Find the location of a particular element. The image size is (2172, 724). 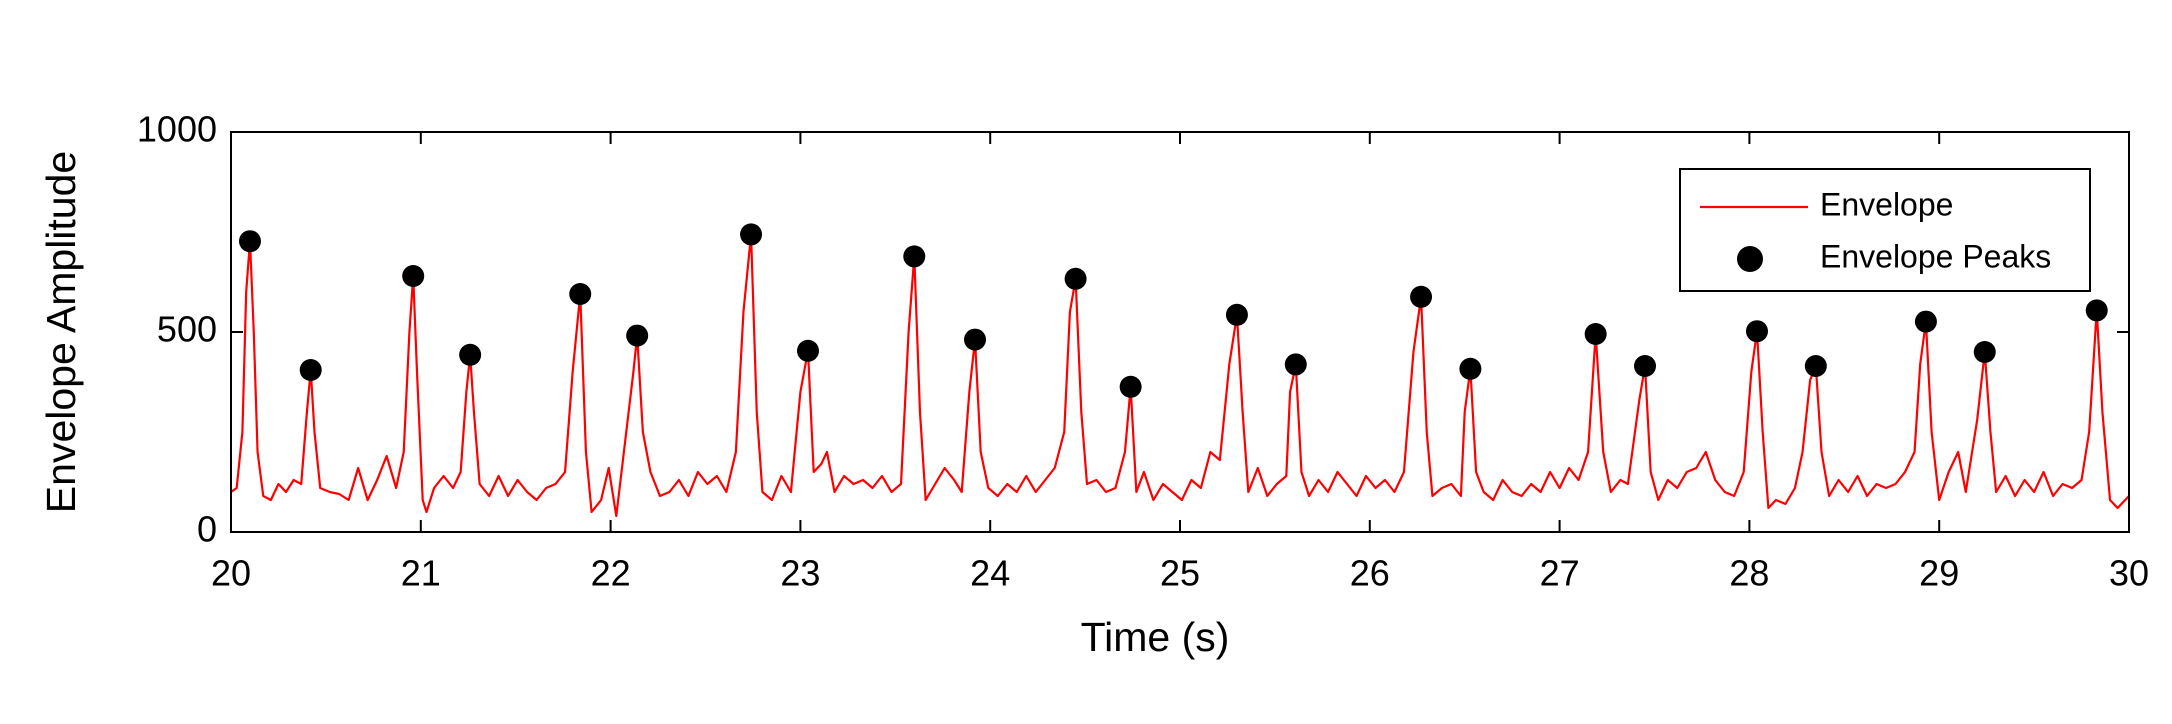

x-tick-label: 30 is located at coordinates (2129, 573).